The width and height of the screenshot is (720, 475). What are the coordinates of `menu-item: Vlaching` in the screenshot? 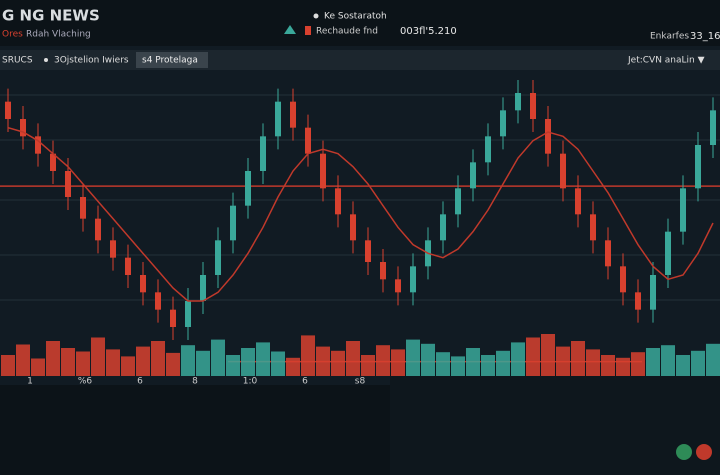 It's located at (71, 35).